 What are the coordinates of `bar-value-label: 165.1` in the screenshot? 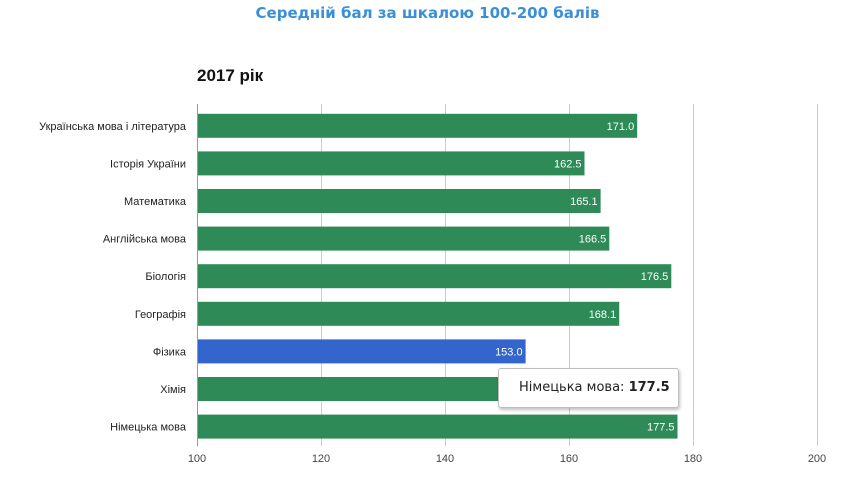 It's located at (584, 202).